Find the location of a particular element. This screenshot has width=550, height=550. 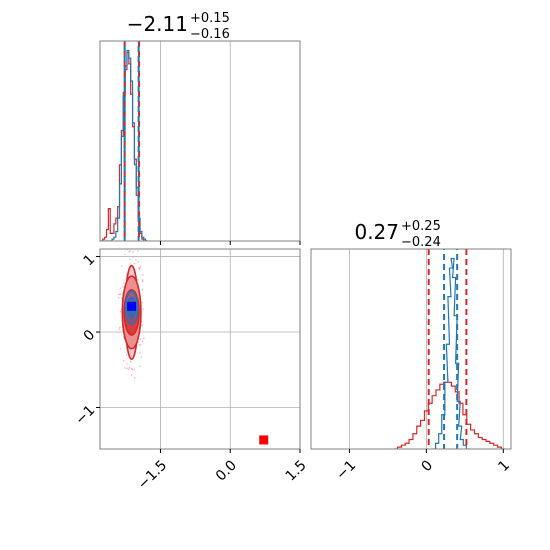

joint-plot-area is located at coordinates (200, 346).